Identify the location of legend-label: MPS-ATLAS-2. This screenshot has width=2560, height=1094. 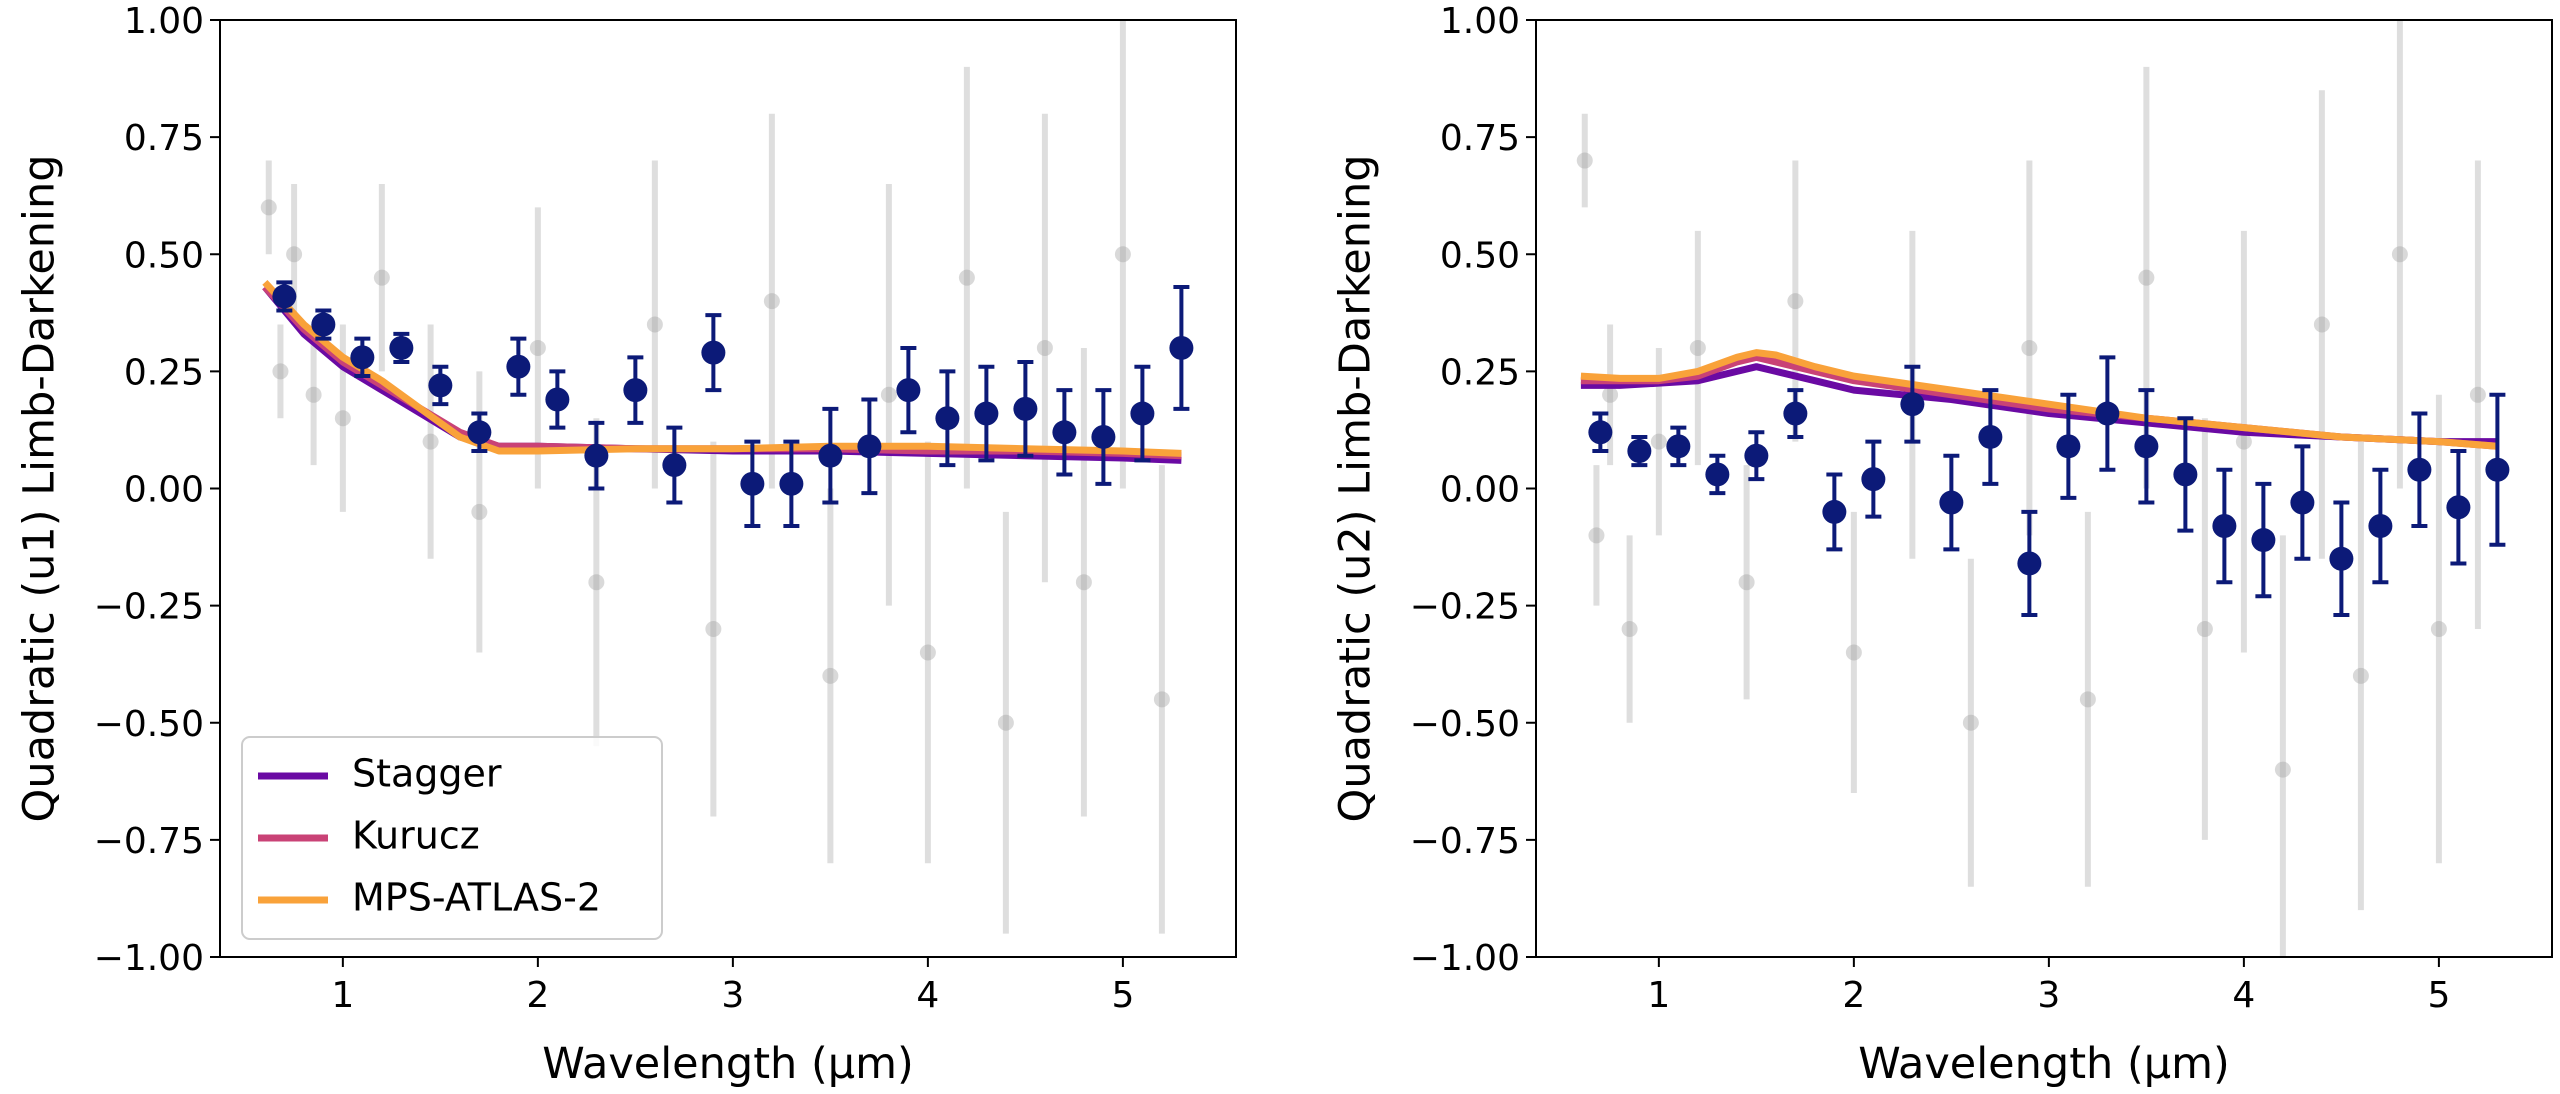
(476, 898).